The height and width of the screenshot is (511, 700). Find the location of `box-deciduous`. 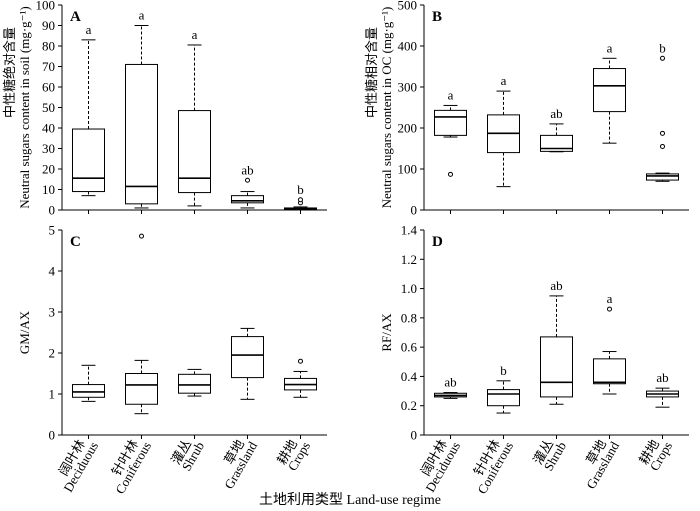

box-deciduous is located at coordinates (88, 383).